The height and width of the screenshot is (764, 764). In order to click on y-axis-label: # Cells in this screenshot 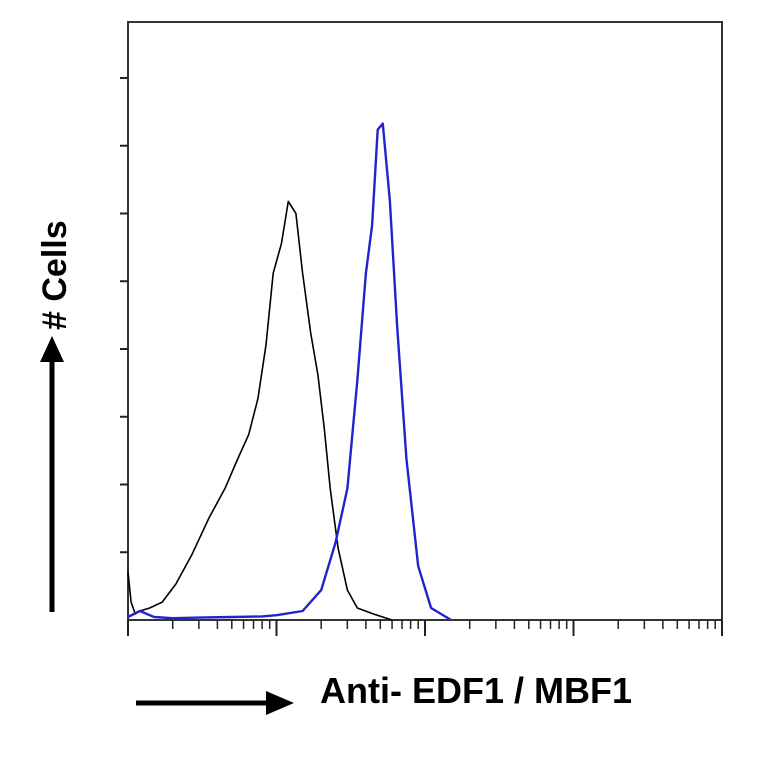, I will do `click(55, 275)`.